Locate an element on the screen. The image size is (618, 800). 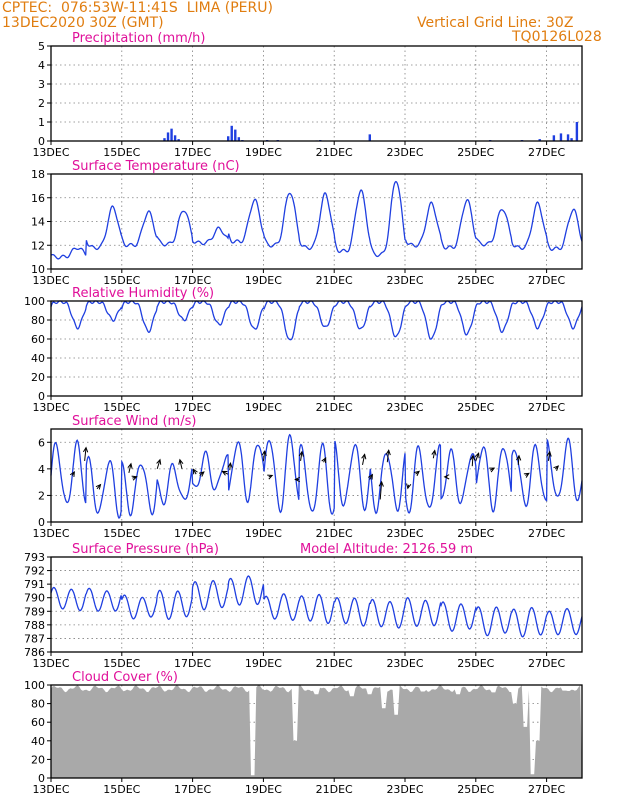
panel-title: Precipitation (mm/h) is located at coordinates (138, 38).